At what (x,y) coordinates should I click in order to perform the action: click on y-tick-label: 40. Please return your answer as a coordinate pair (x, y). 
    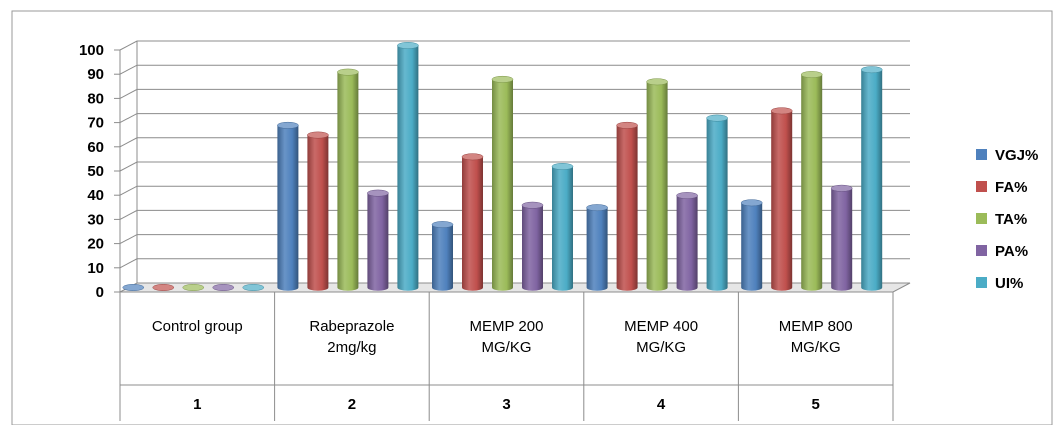
    Looking at the image, I should click on (95, 195).